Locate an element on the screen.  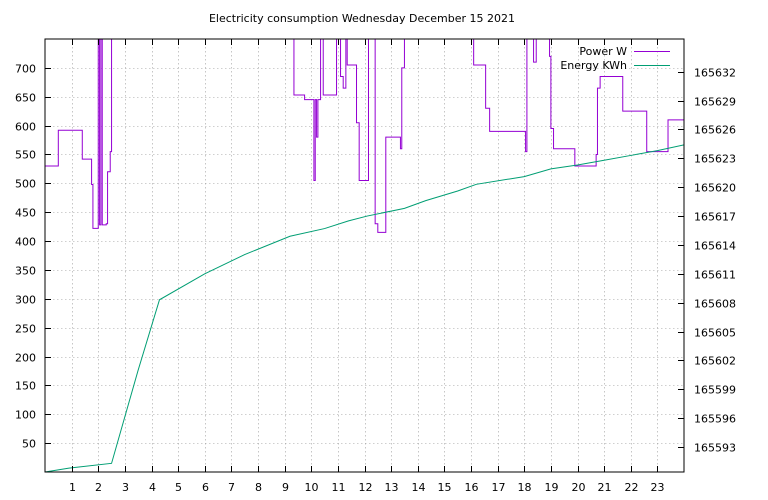
x-tick-label: 14 is located at coordinates (419, 487).